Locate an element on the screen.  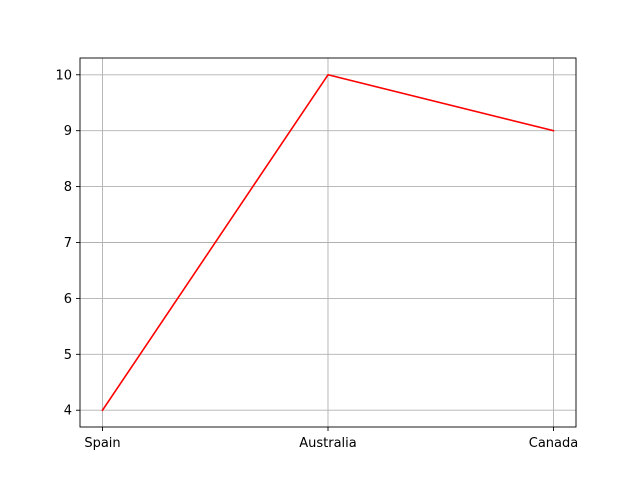
y-tick-label-8: 8 is located at coordinates (68, 187).